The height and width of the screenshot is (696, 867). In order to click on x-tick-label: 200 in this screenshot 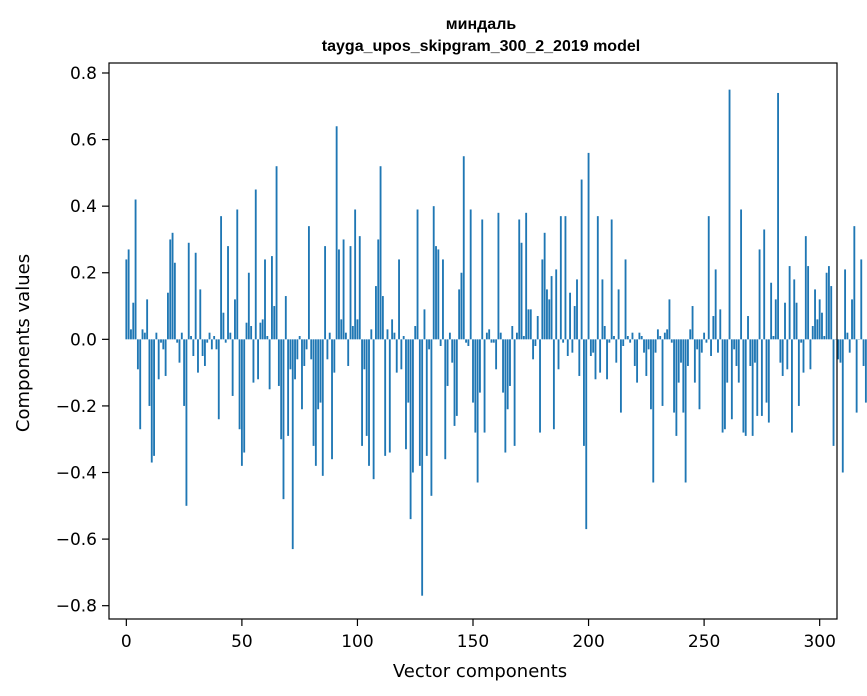, I will do `click(588, 642)`.